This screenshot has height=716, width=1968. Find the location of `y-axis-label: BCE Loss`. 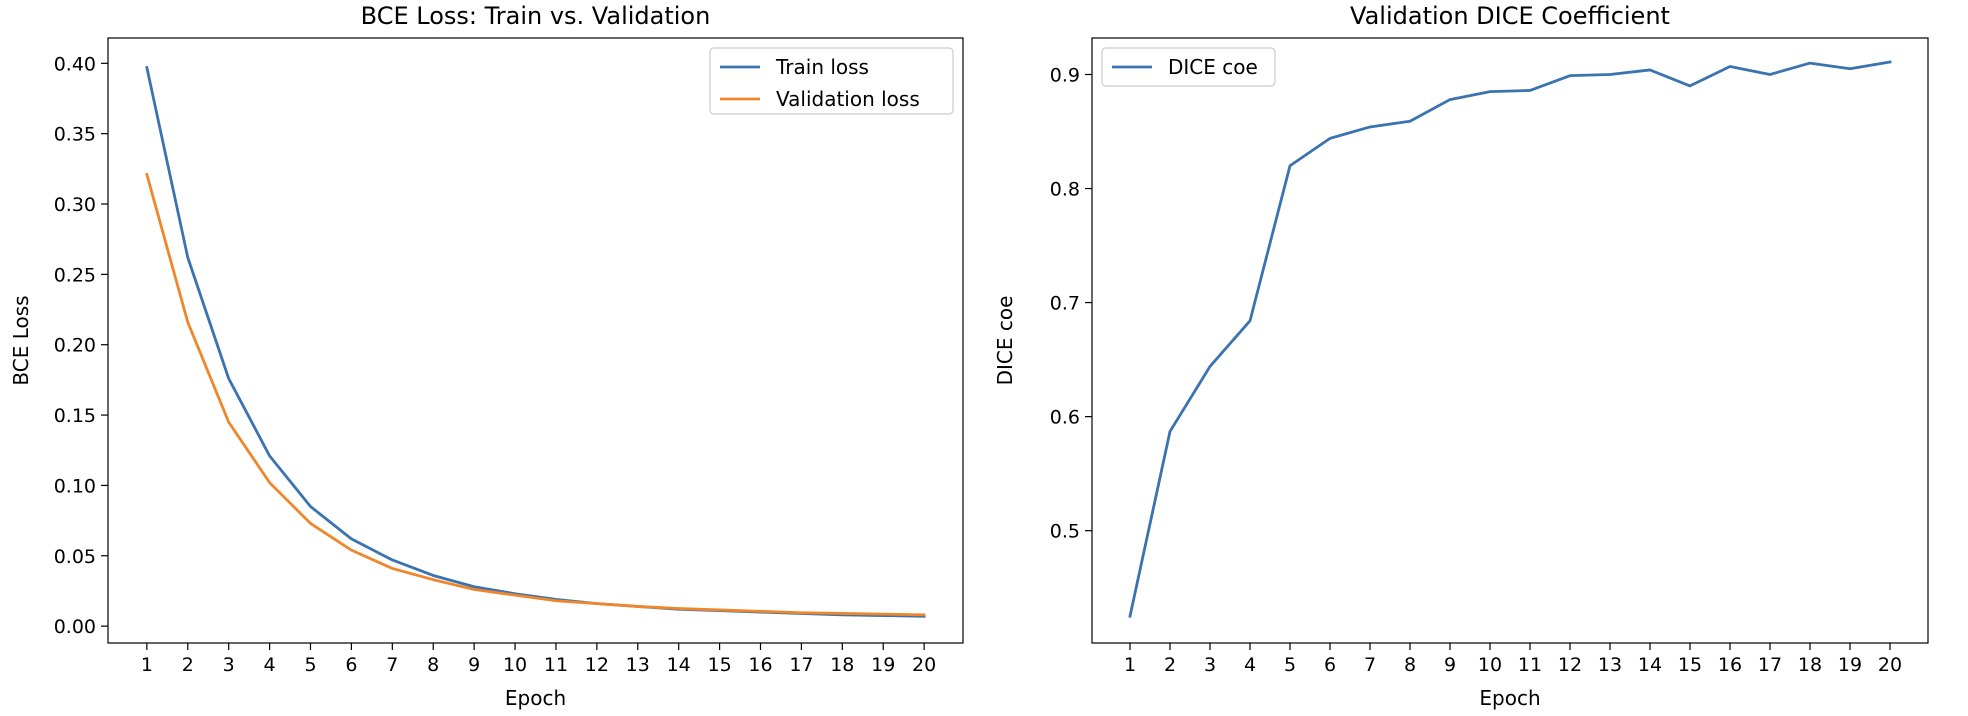

y-axis-label: BCE Loss is located at coordinates (21, 340).